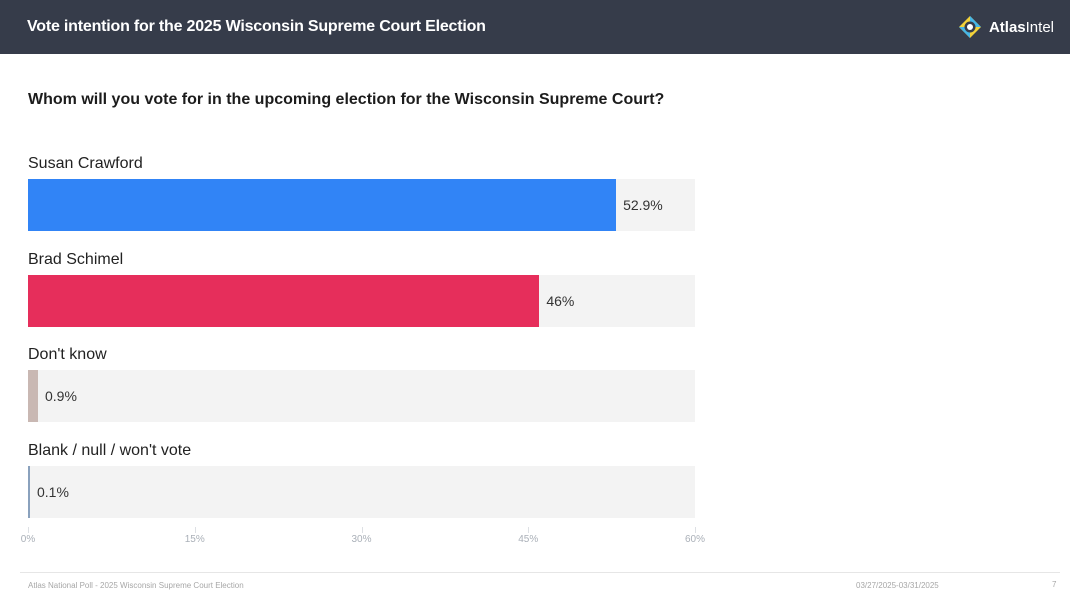 This screenshot has height=603, width=1070. What do you see at coordinates (85, 163) in the screenshot?
I see `category-label: Susan Crawford` at bounding box center [85, 163].